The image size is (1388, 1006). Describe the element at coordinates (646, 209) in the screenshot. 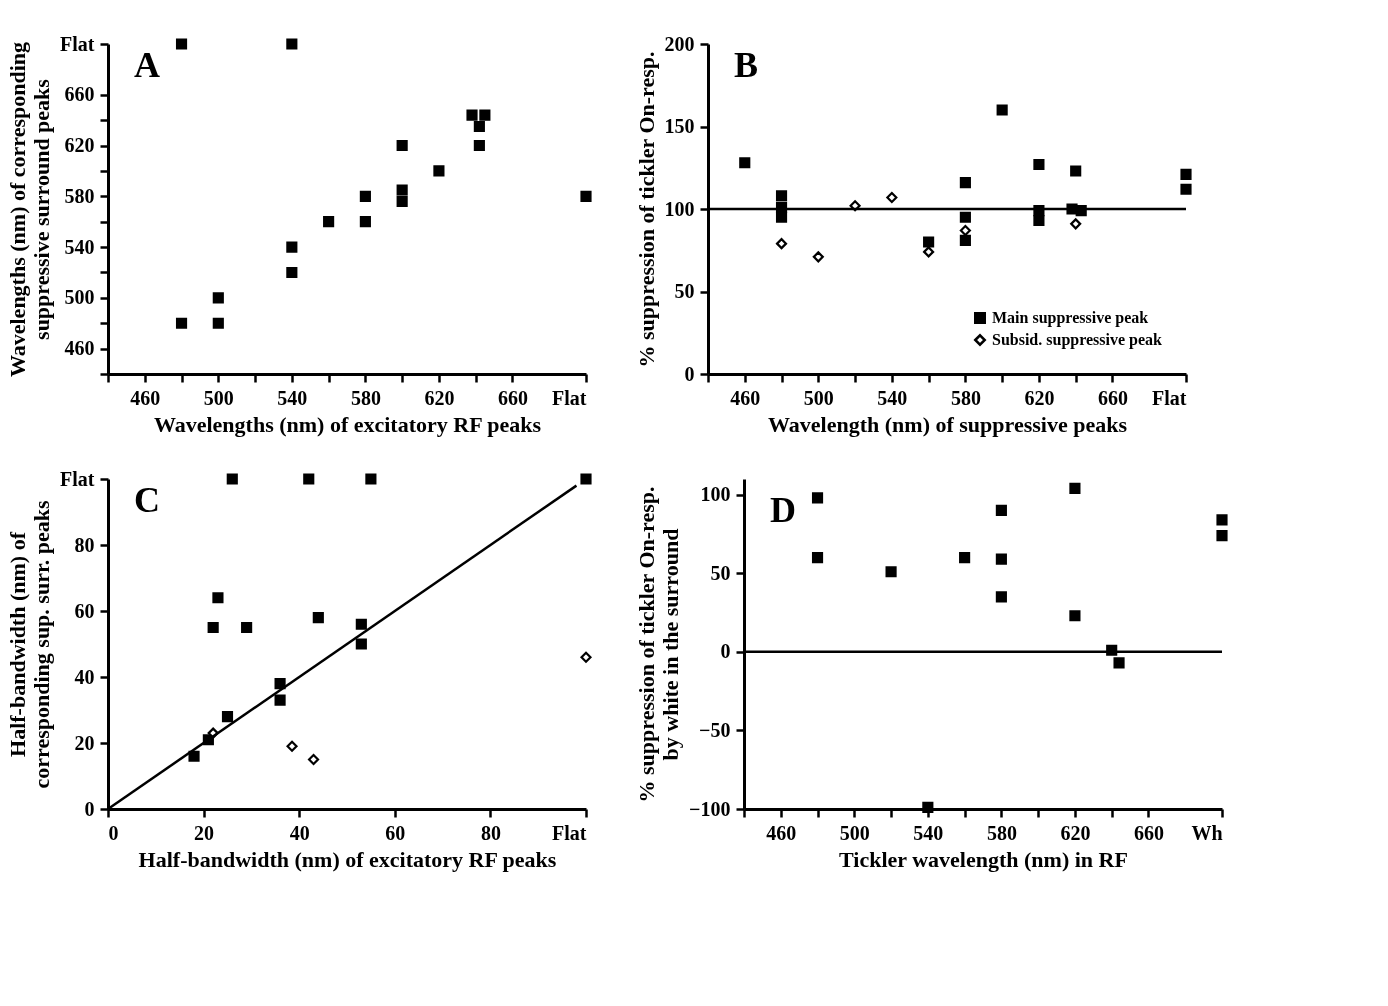

I see `y-axis-title: % suppression of tickler On-resp.` at that location.